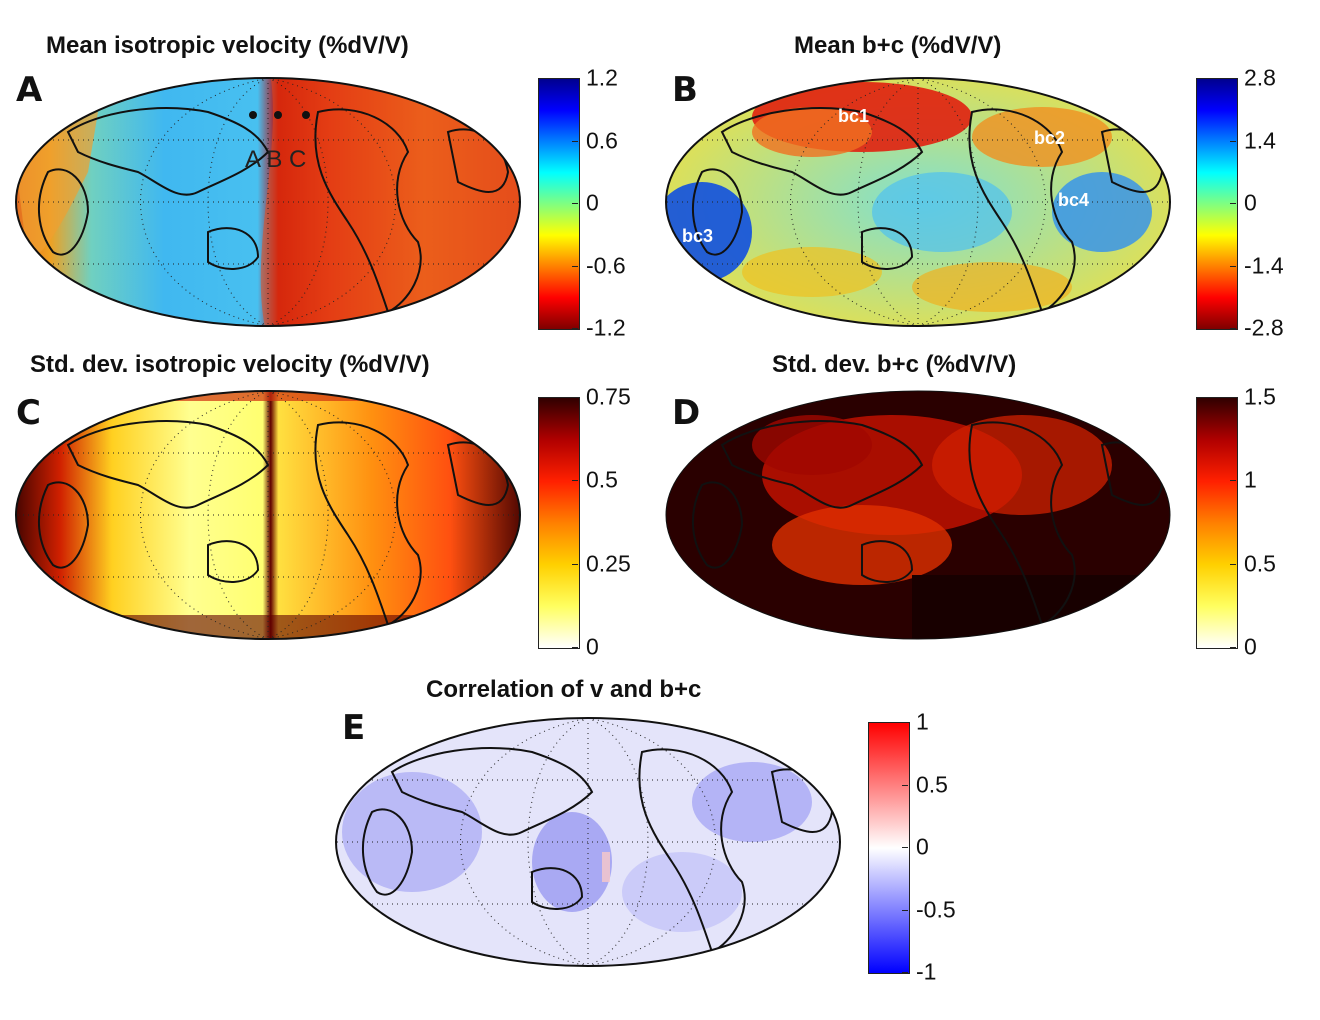  I want to click on map-a: A B C, so click(268, 202).